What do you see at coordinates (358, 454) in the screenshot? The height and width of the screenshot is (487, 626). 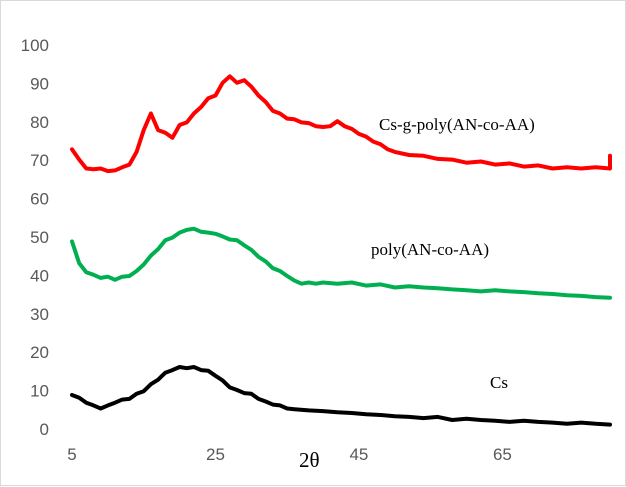 I see `x-tick-label: 45` at bounding box center [358, 454].